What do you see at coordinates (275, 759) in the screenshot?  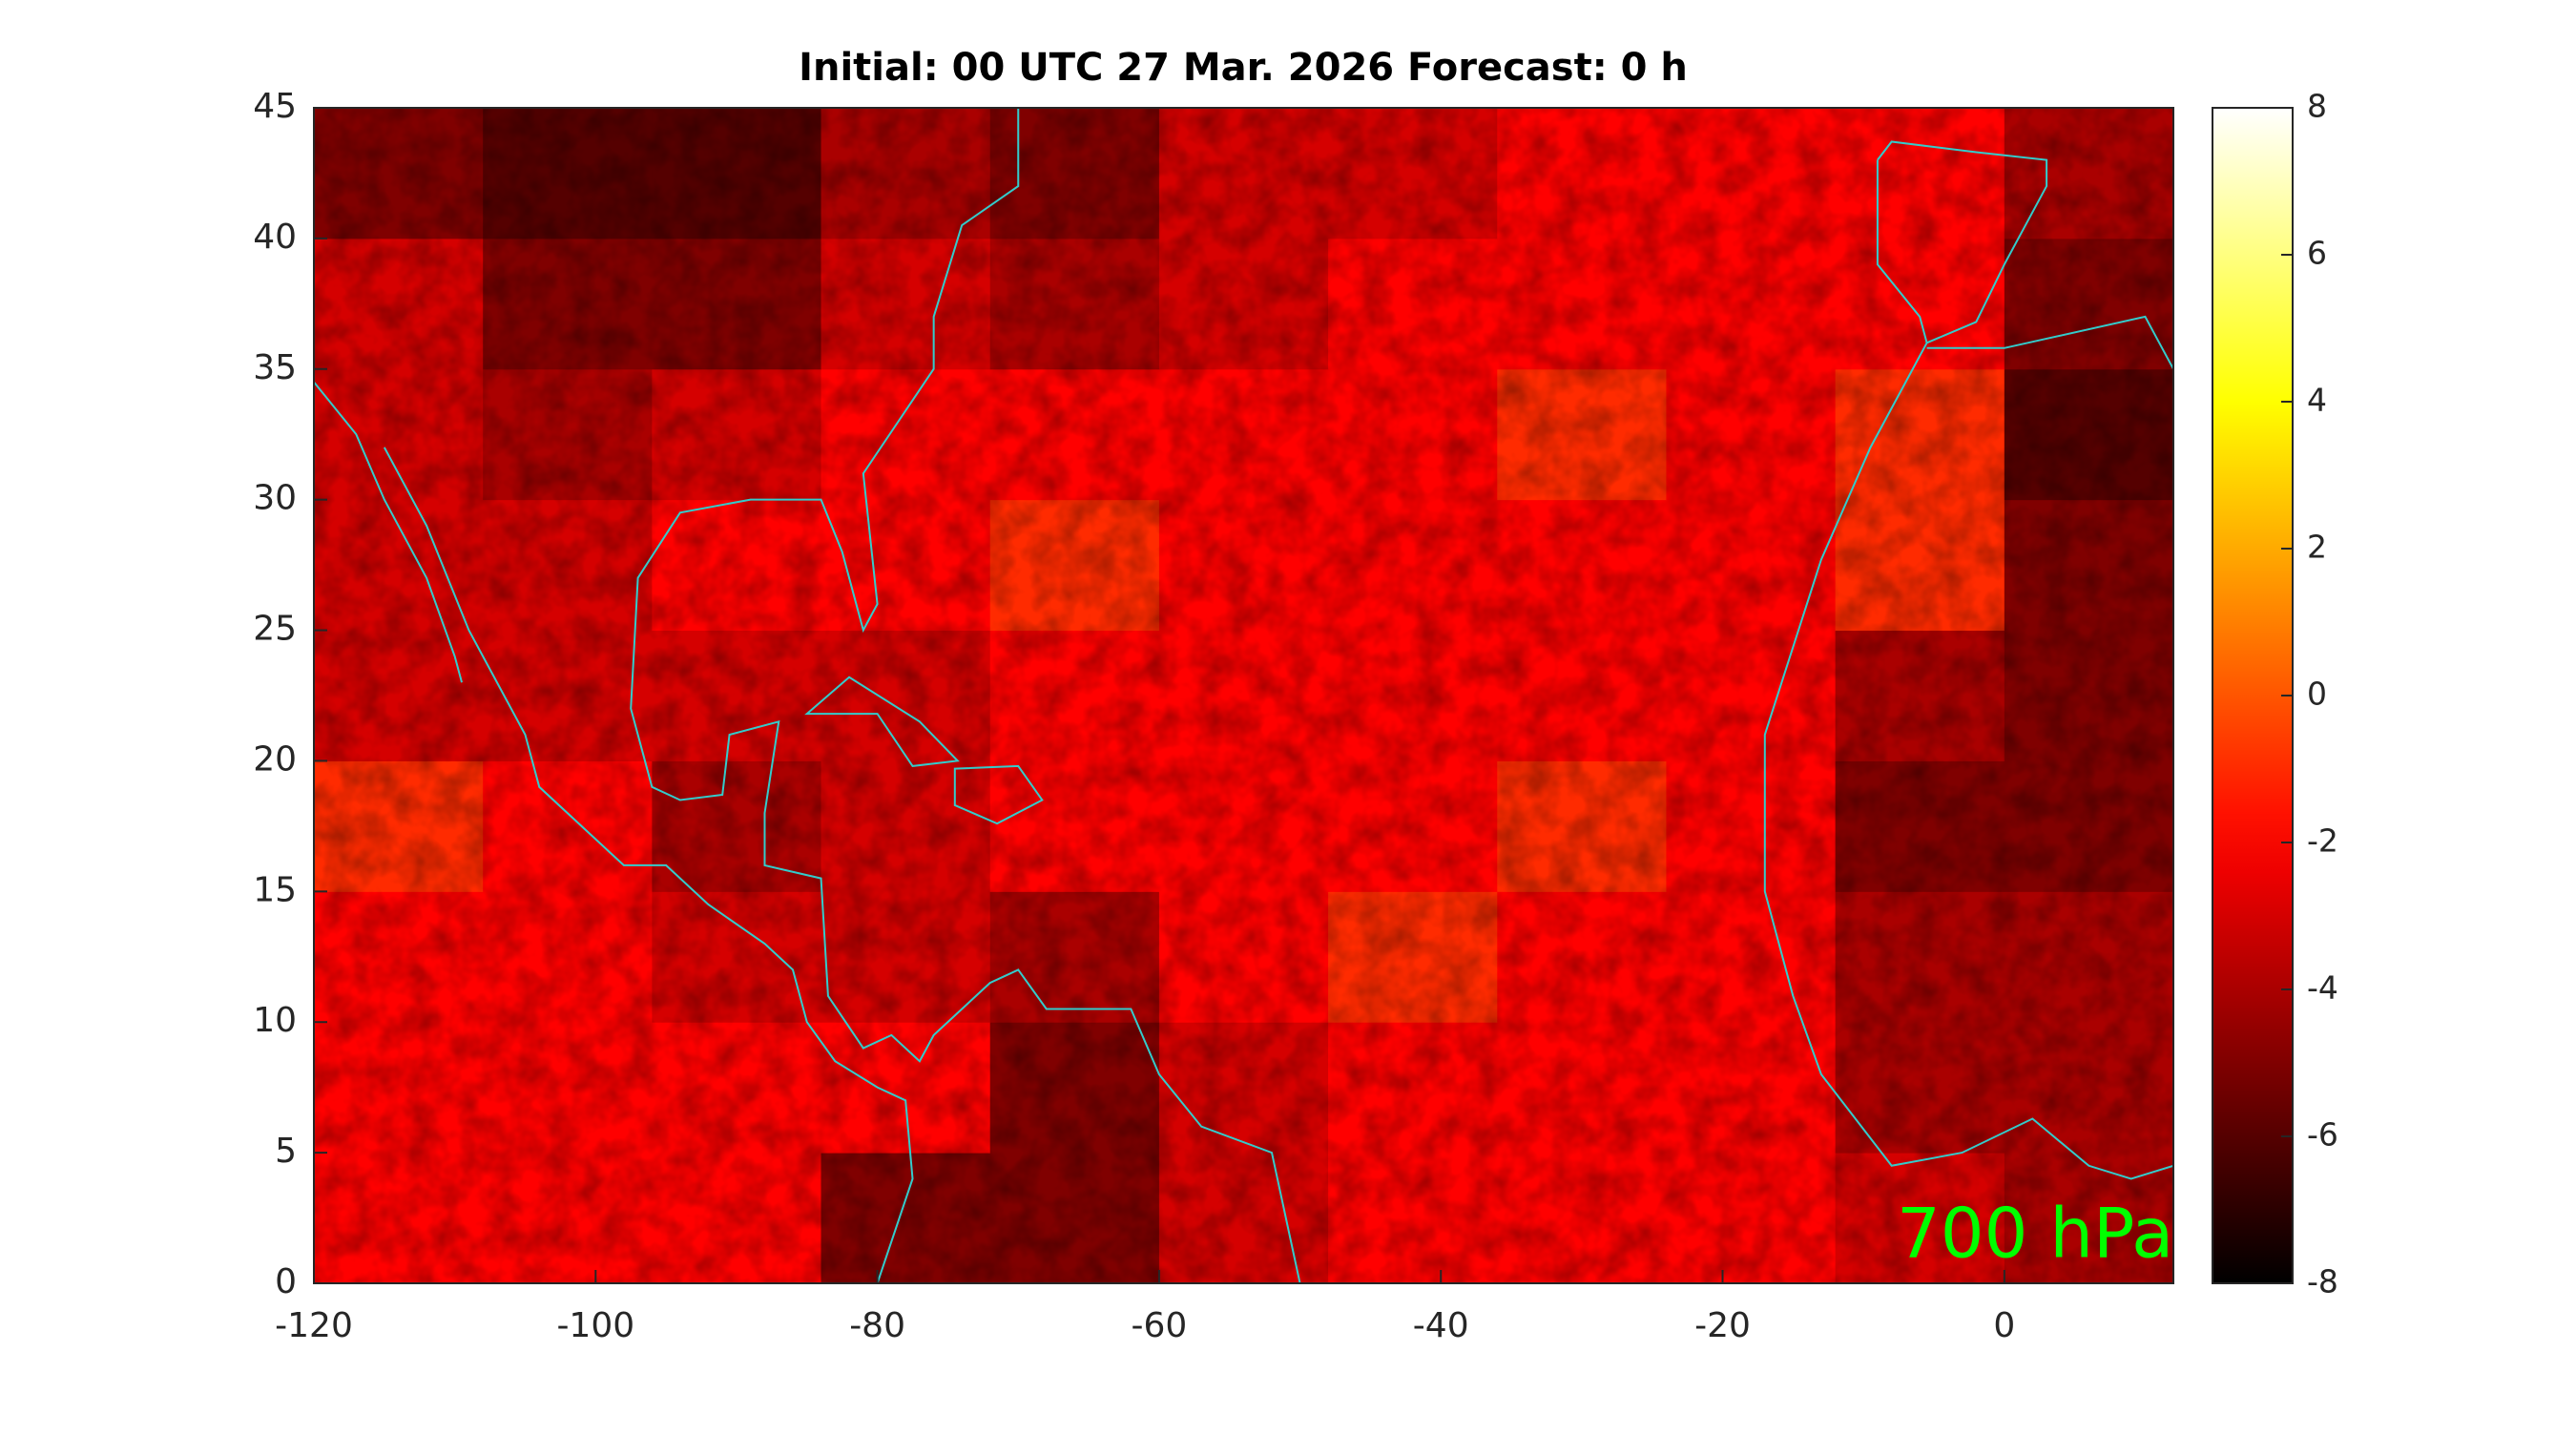 I see `y-tick-label: 20` at bounding box center [275, 759].